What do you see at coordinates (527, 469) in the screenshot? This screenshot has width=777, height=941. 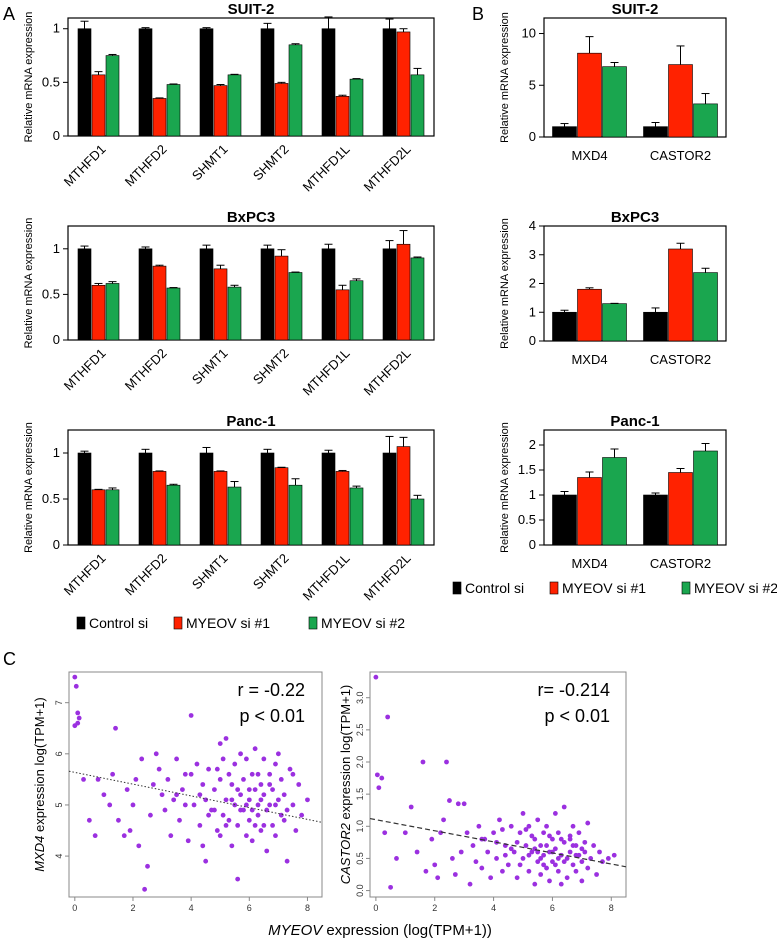 I see `y-tick-label: 1.5` at bounding box center [527, 469].